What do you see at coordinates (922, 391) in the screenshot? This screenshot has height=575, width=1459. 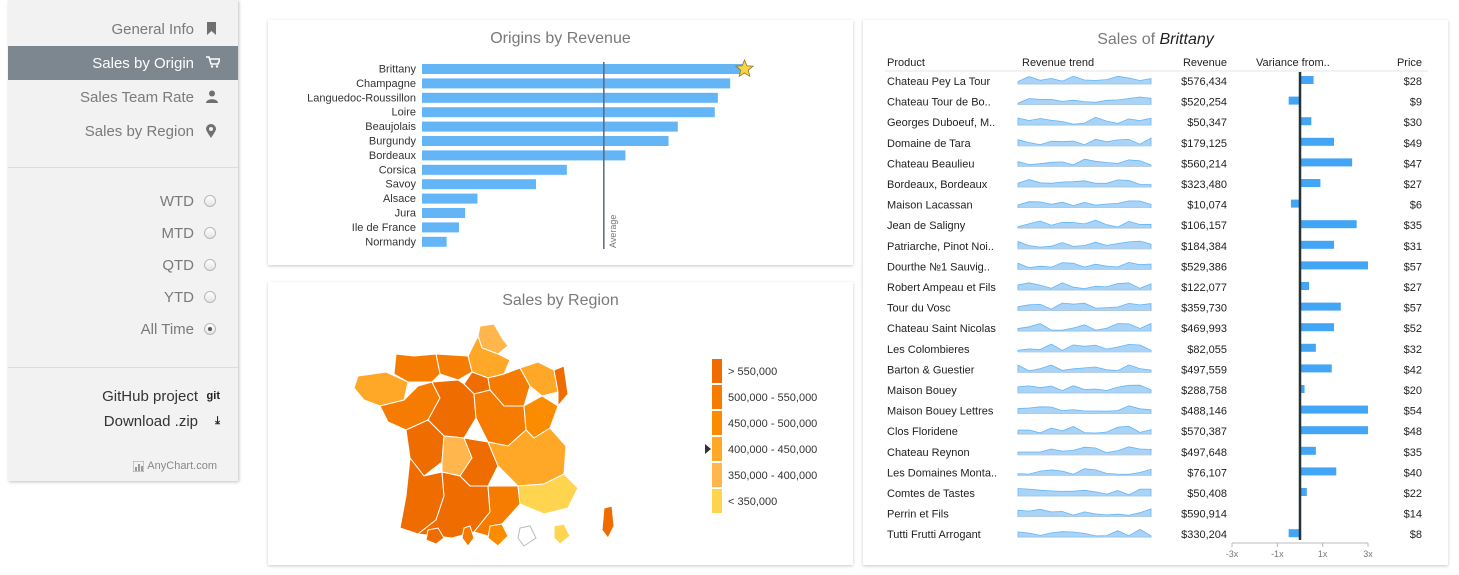 I see `product-name: Maison Bouey` at bounding box center [922, 391].